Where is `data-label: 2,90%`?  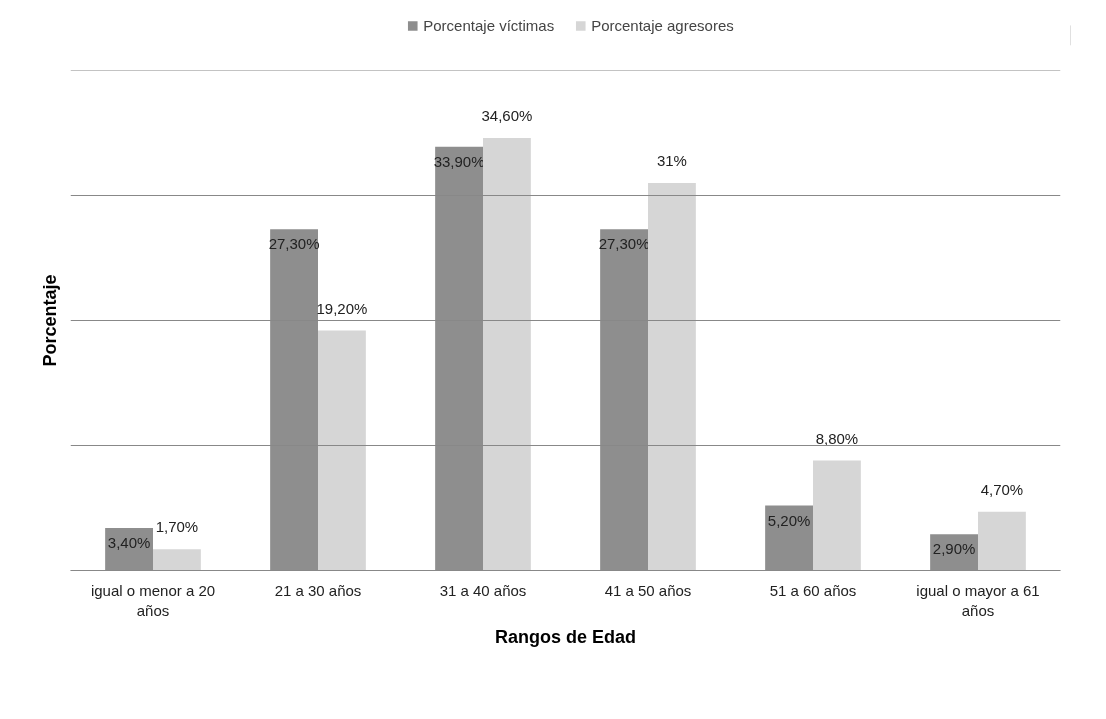
data-label: 2,90% is located at coordinates (954, 549).